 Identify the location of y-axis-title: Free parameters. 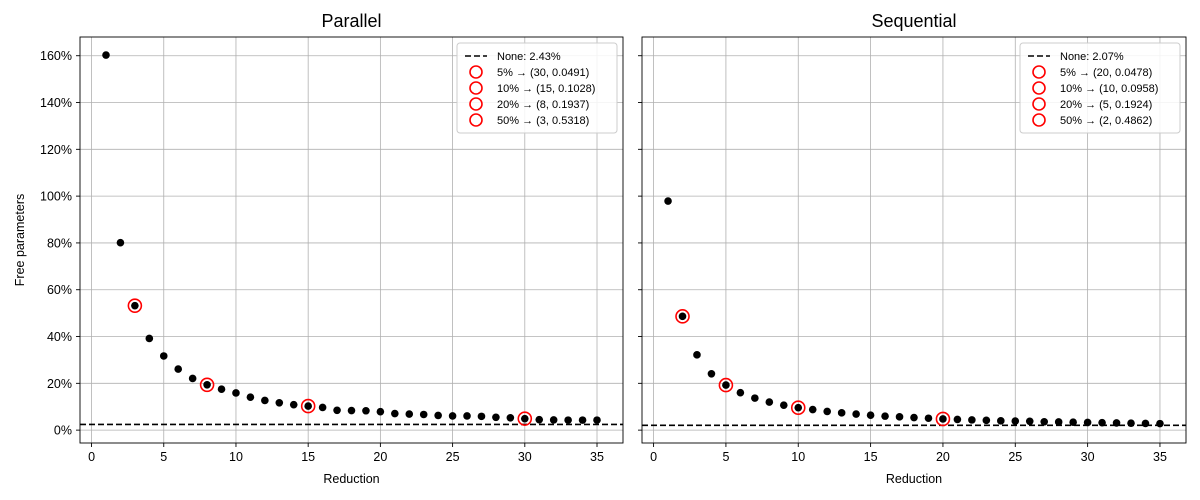
(20, 240).